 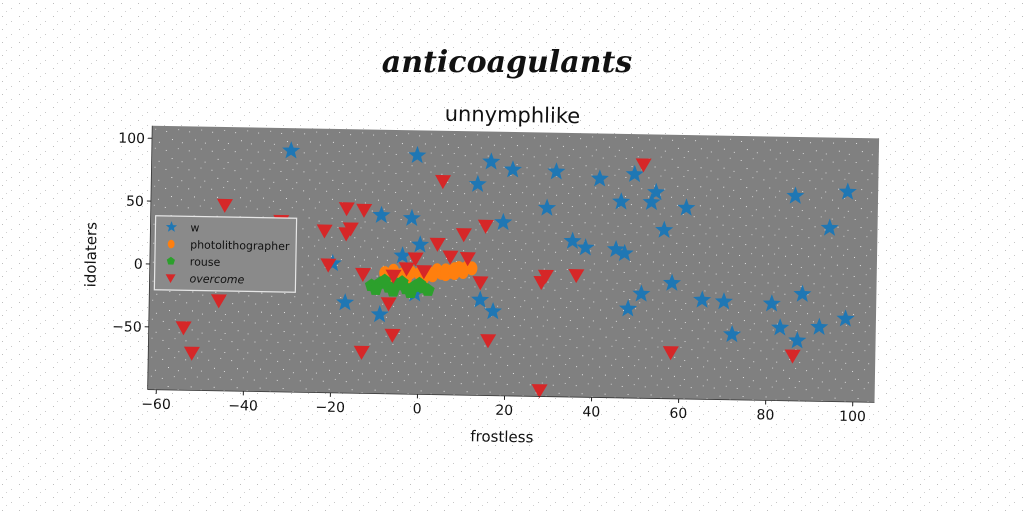 What do you see at coordinates (138, 265) in the screenshot?
I see `y-tick-label: 0` at bounding box center [138, 265].